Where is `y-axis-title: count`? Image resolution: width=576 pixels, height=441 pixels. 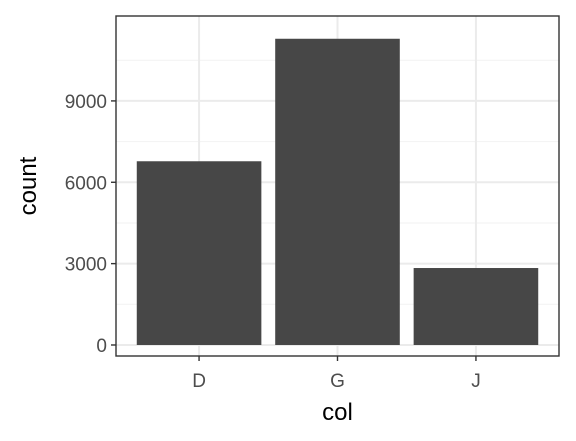 y-axis-title: count is located at coordinates (28, 185).